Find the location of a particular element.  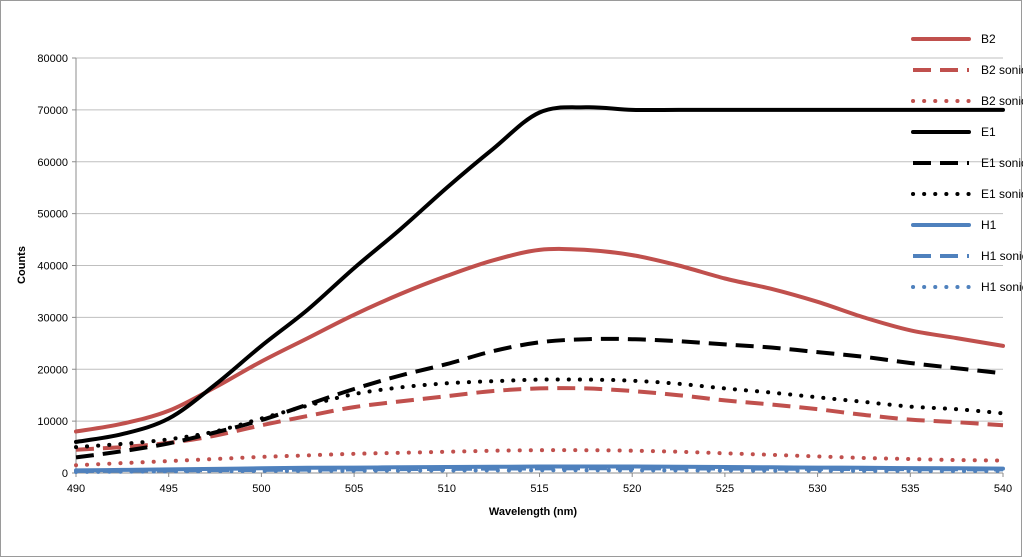

legend-label: H1 sonic1 is located at coordinates (1002, 256).